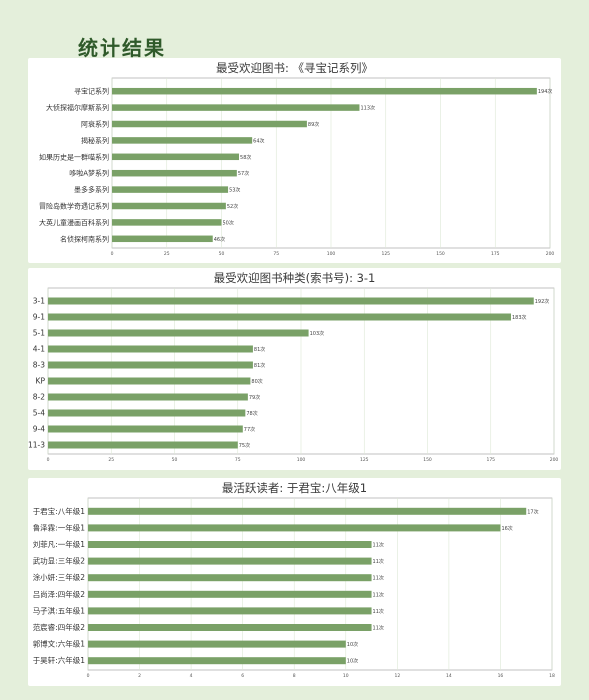 Image resolution: width=589 pixels, height=700 pixels. Describe the element at coordinates (59, 544) in the screenshot. I see `category-label: 刘菲凡:一年级1` at that location.